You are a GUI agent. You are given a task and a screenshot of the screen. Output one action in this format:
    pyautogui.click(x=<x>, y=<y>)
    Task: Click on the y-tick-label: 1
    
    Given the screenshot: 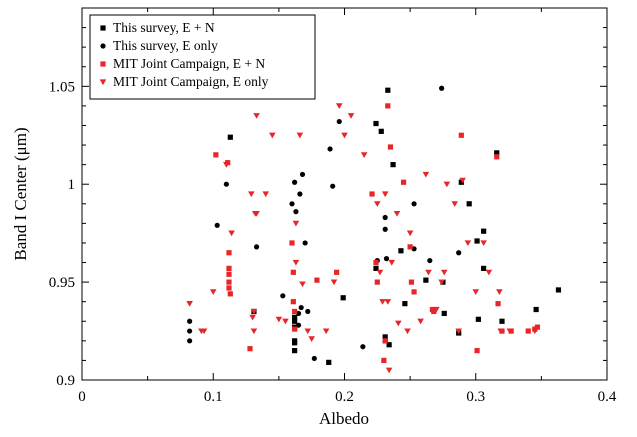 What is the action you would take?
    pyautogui.click(x=72, y=185)
    